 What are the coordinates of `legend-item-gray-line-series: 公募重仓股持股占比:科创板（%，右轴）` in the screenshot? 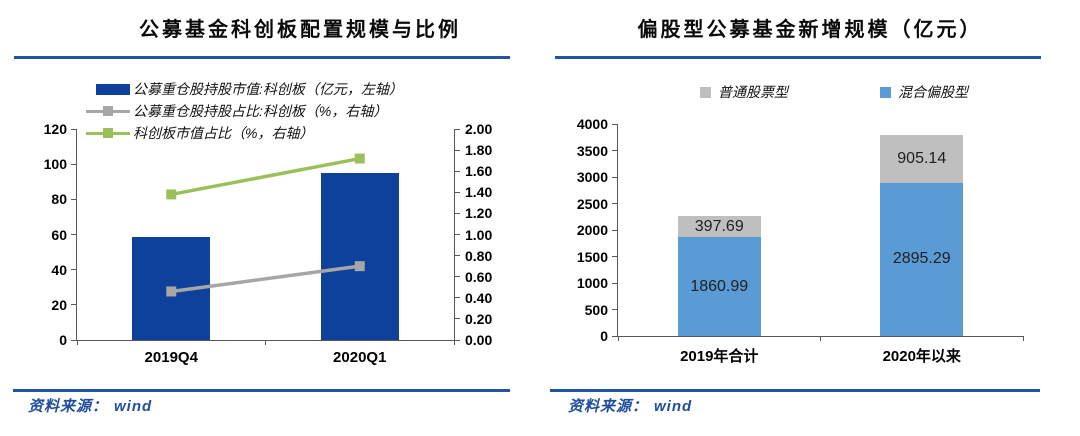 It's located at (244, 111).